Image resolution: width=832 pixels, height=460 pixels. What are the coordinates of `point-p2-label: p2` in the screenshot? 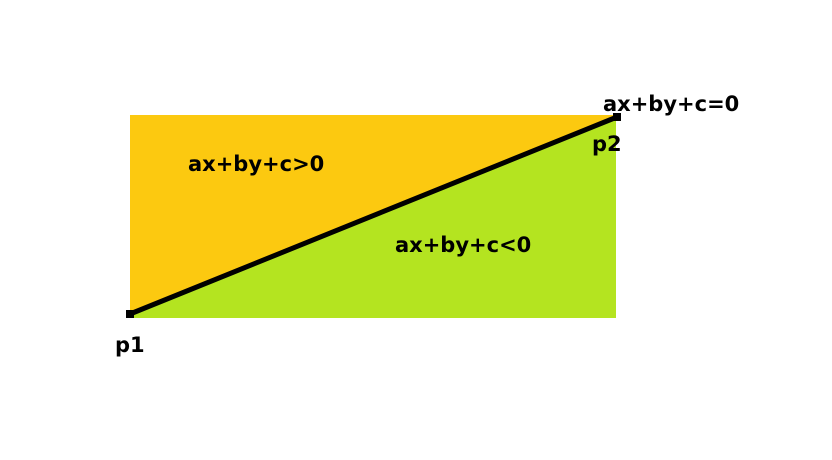 It's located at (607, 144).